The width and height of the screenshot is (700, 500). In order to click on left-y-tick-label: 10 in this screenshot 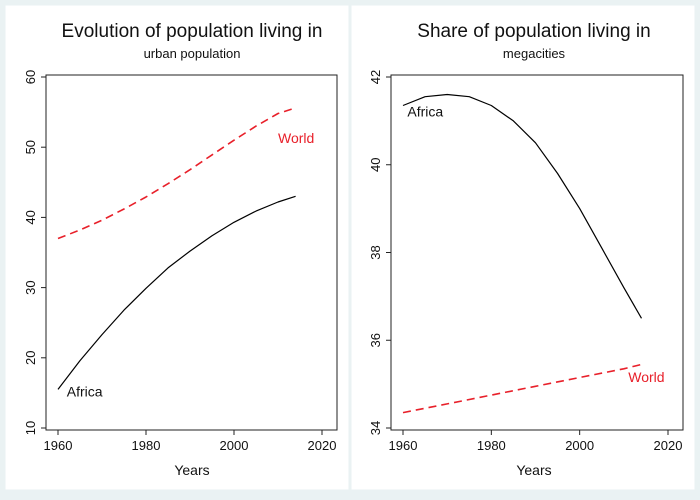, I will do `click(30, 428)`.